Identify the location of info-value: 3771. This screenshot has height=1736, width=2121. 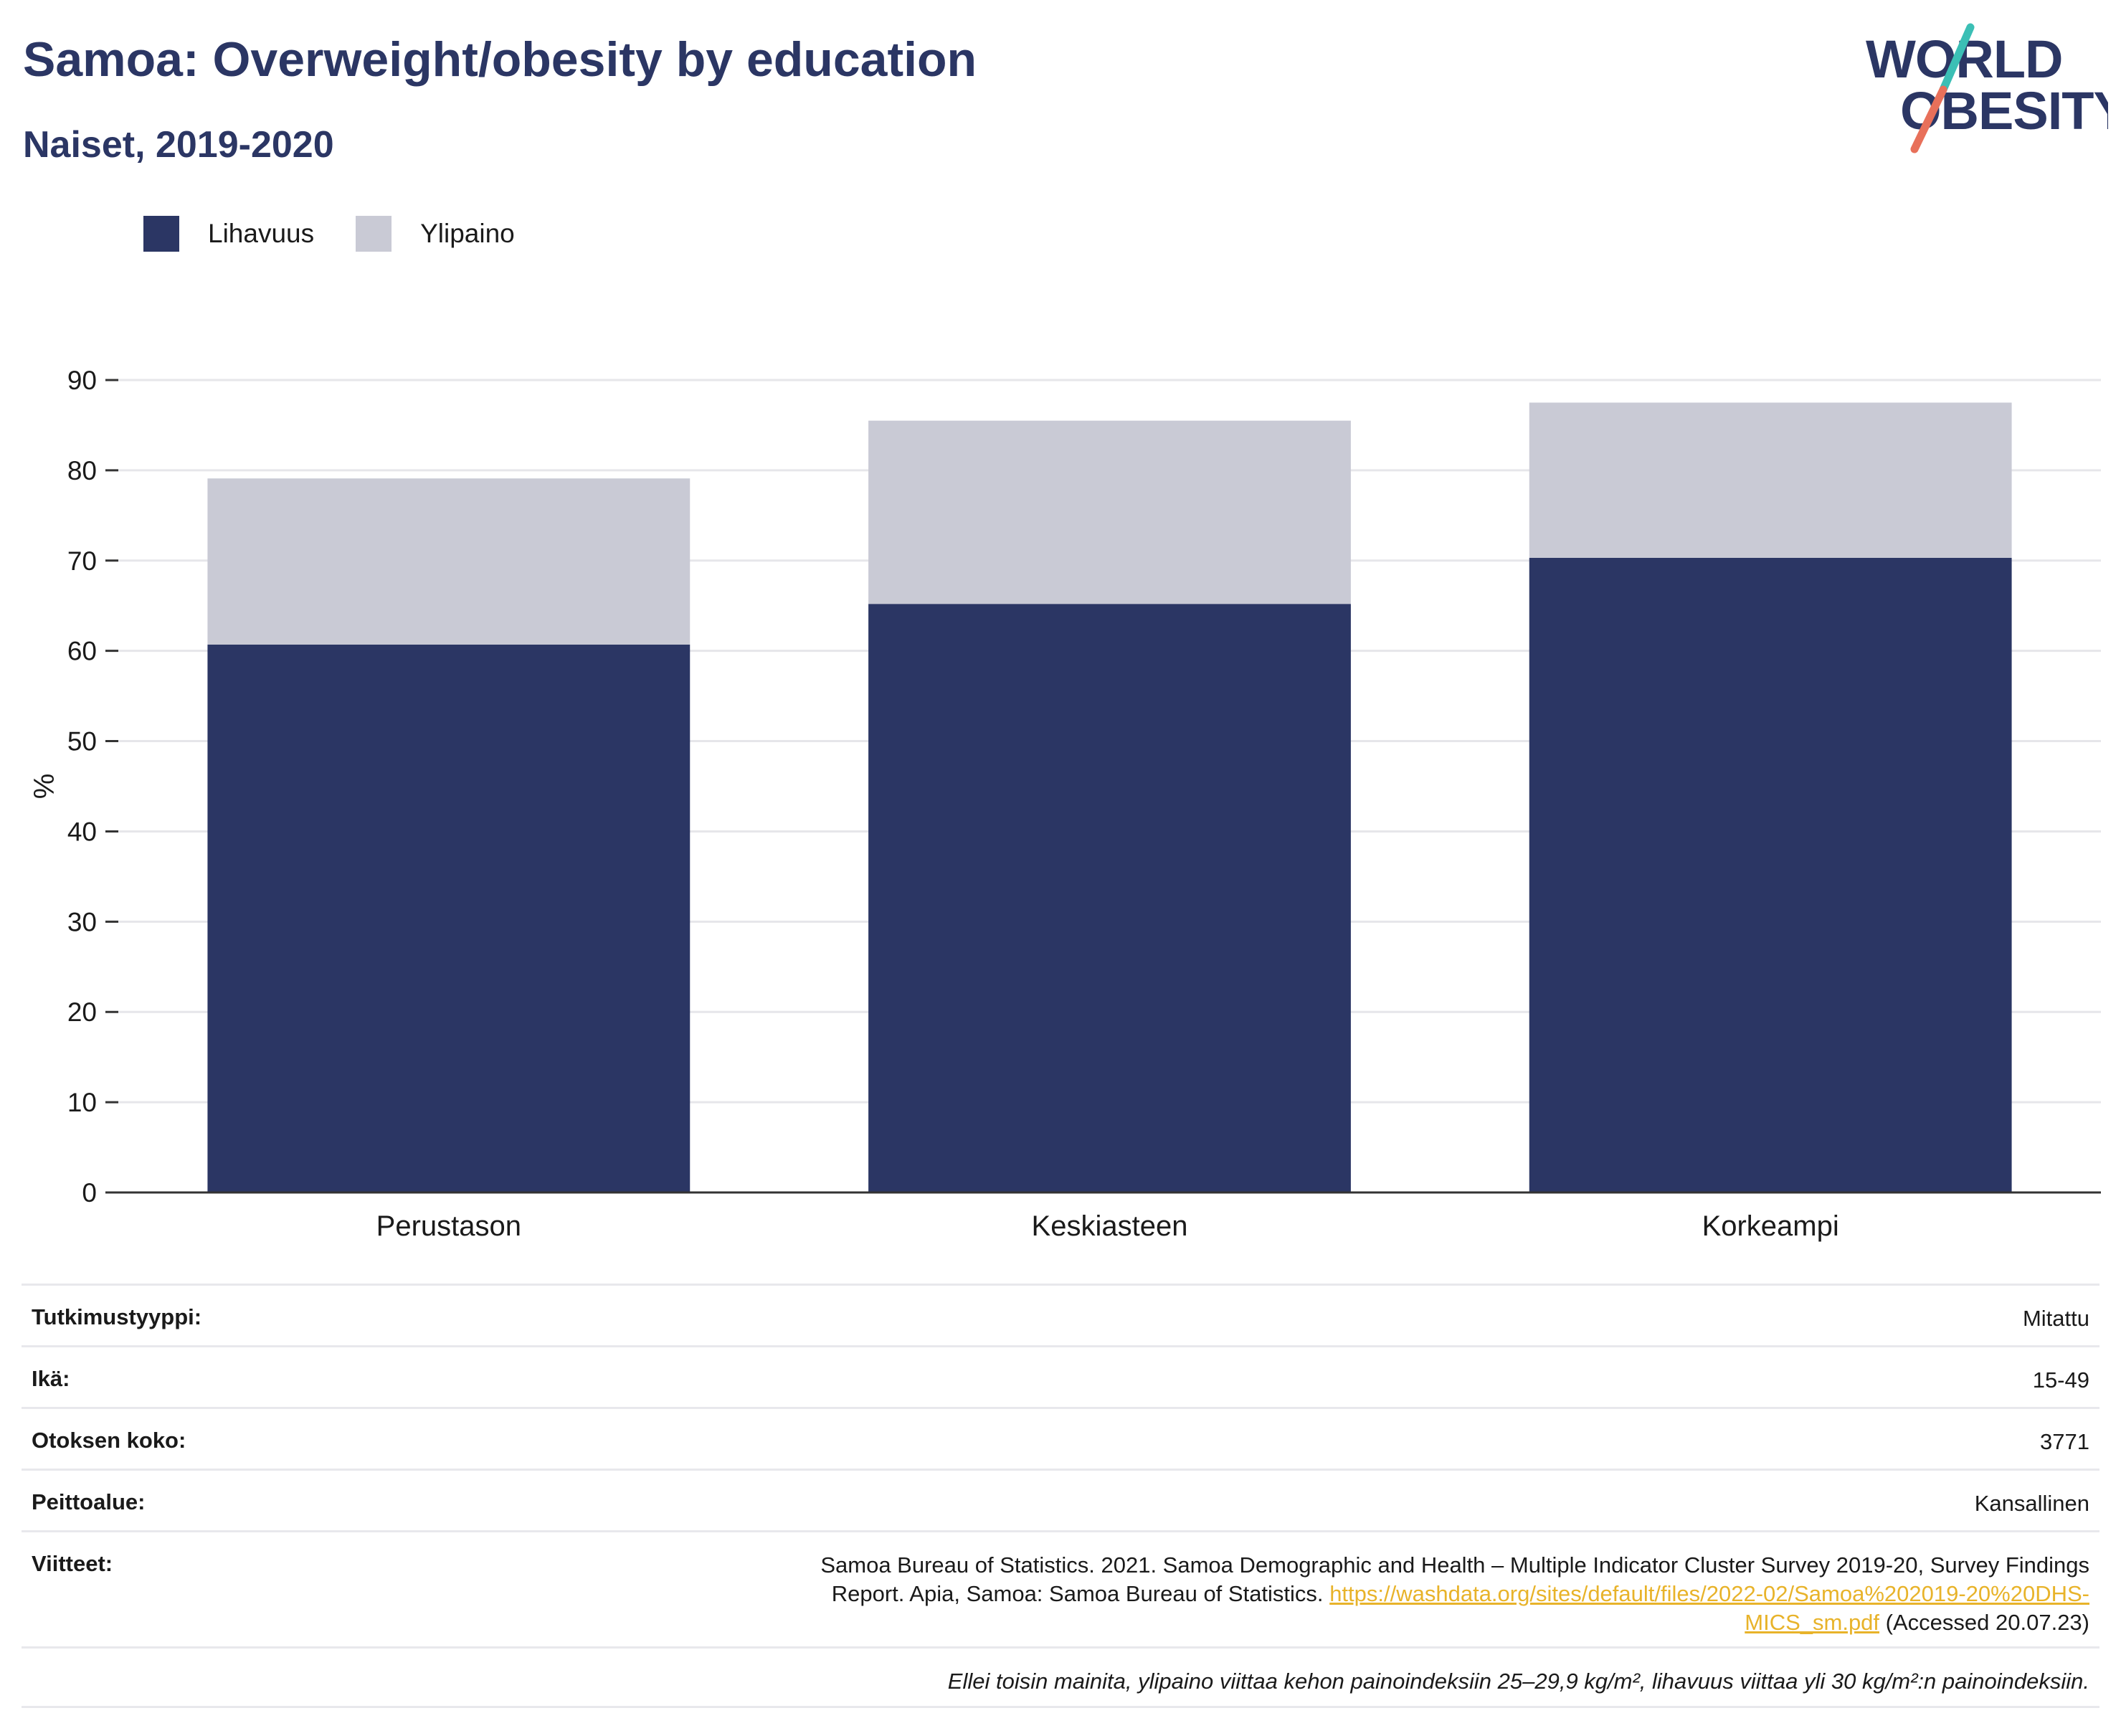
(1213, 1439).